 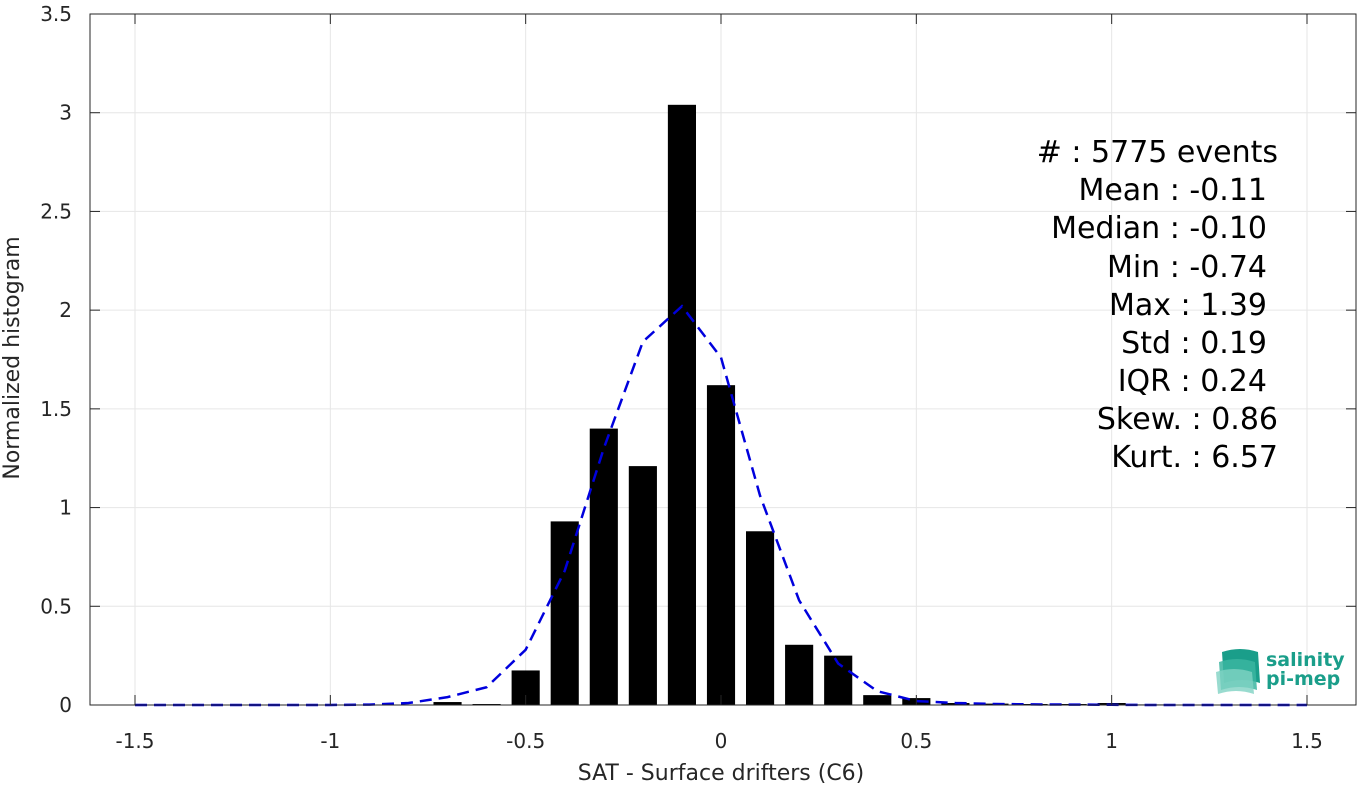 What do you see at coordinates (1192, 381) in the screenshot?
I see `stat-iqr: IQR : 0.24` at bounding box center [1192, 381].